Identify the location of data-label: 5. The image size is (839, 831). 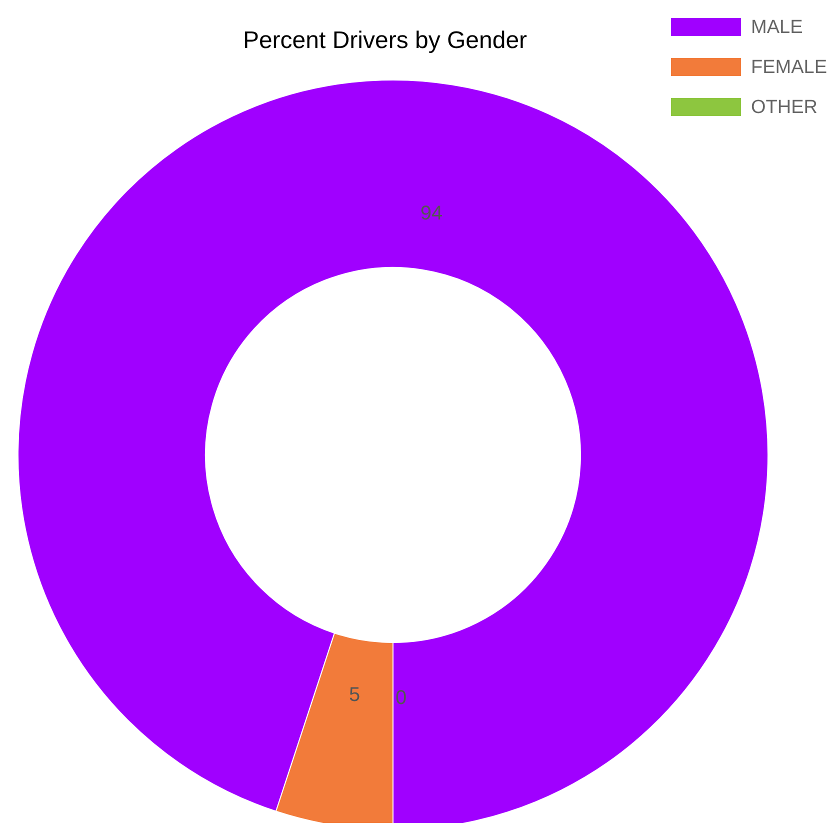
(354, 695).